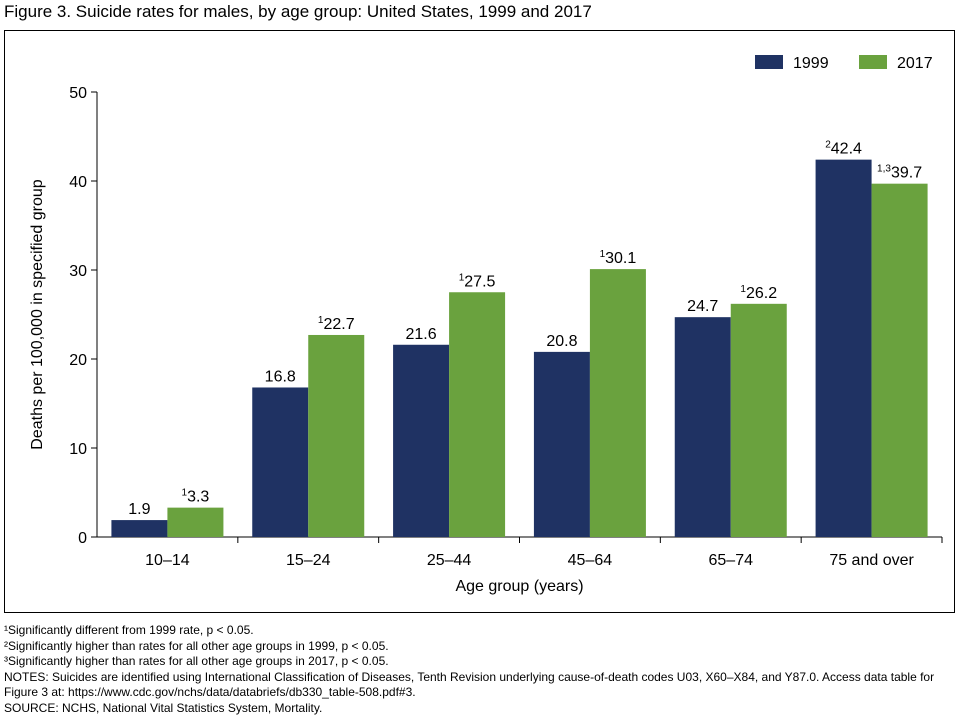 The width and height of the screenshot is (960, 720). I want to click on y-tick-label: 30, so click(78, 271).